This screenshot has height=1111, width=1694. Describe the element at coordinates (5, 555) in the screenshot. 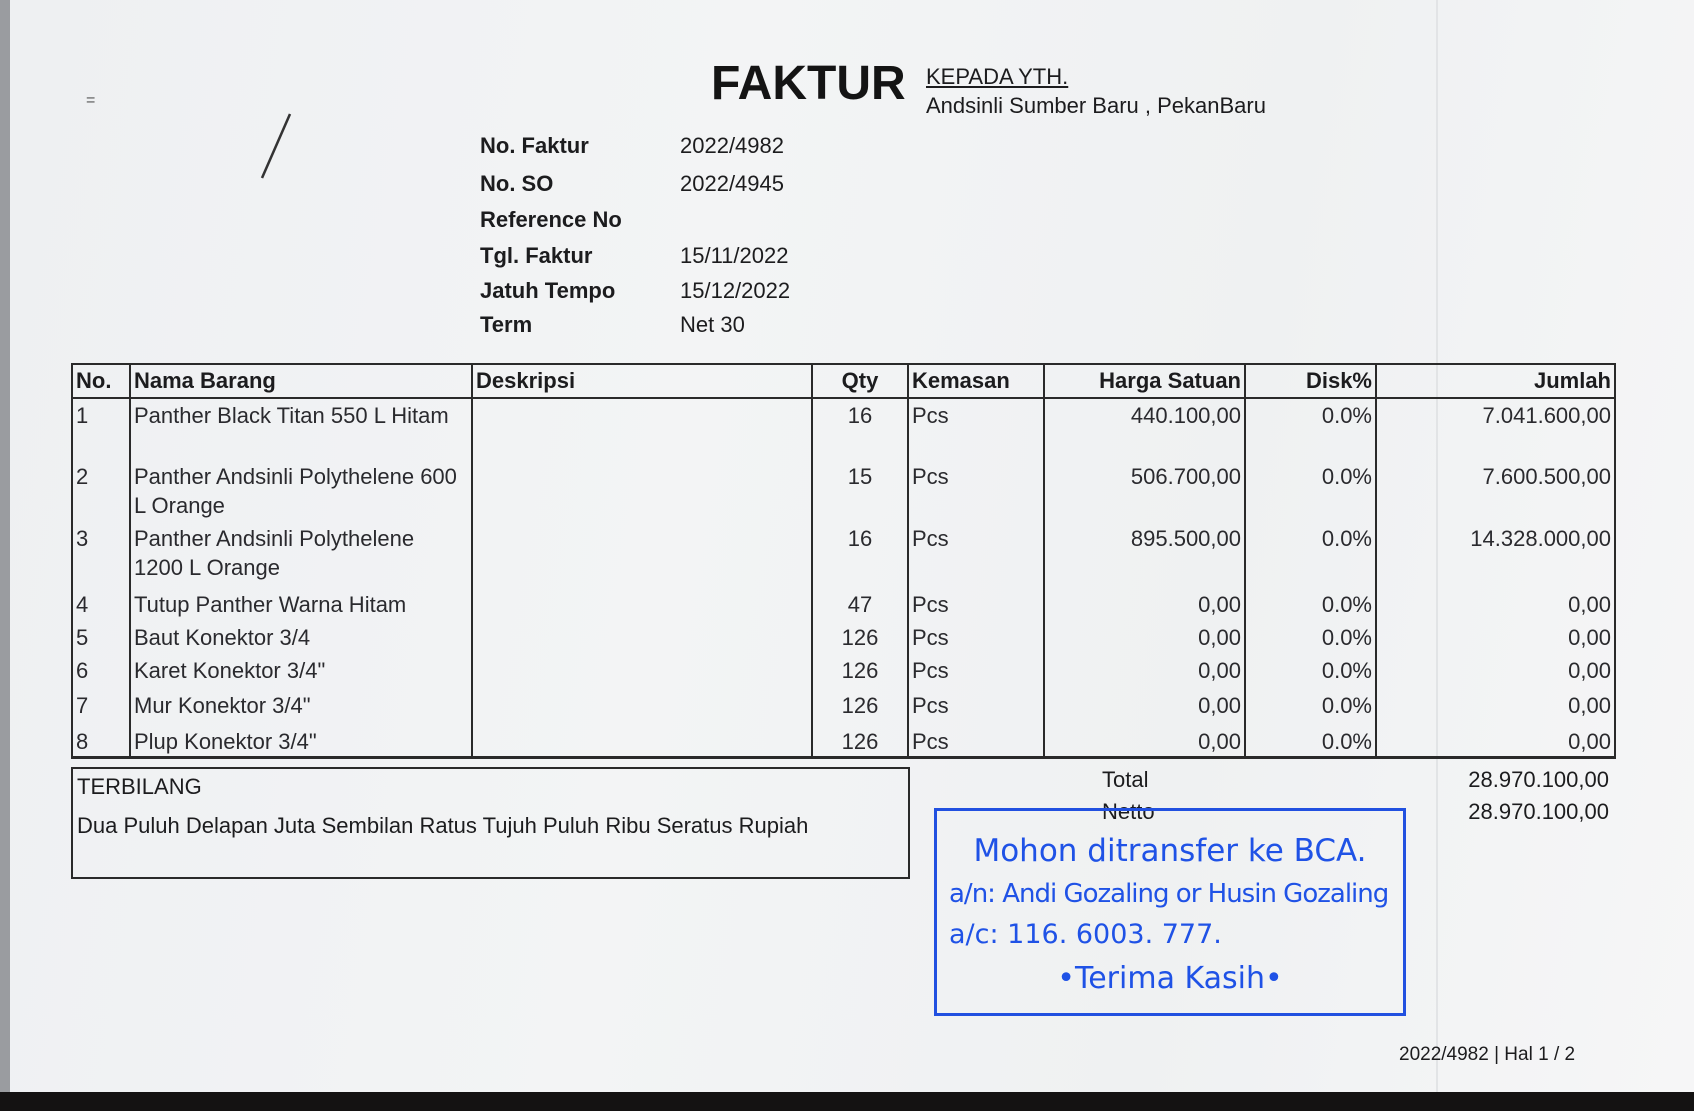

I see `scan-edge-left` at that location.